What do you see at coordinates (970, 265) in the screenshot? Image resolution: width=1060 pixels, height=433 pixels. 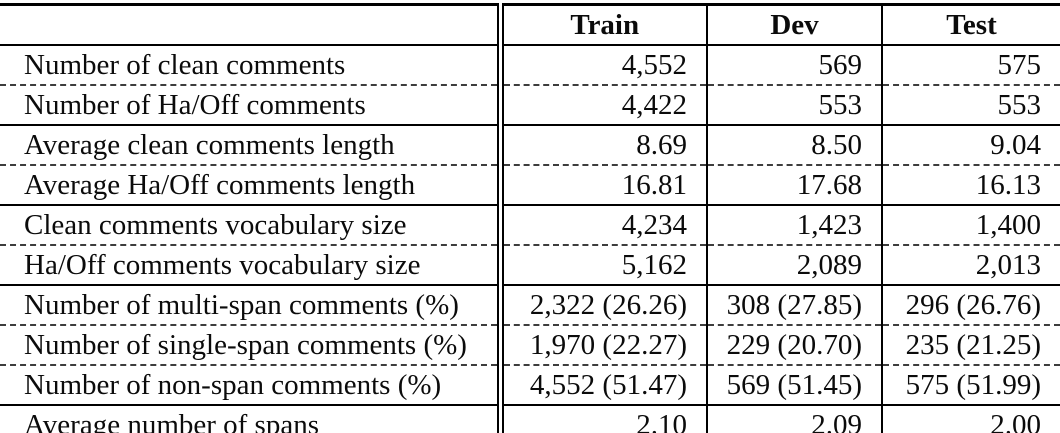 I see `cell-test: 2,013` at bounding box center [970, 265].